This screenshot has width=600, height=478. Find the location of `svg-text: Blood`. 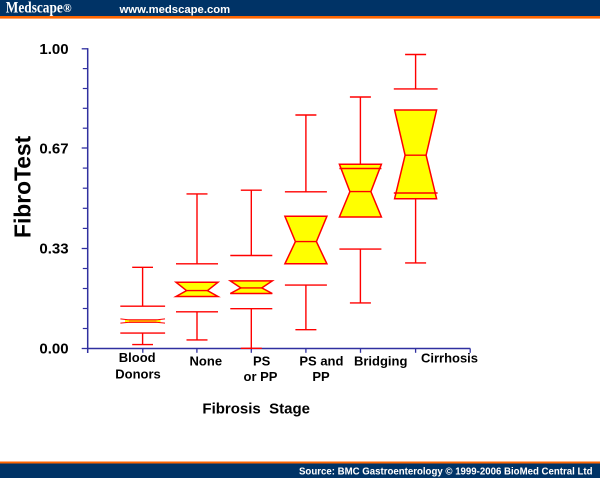

svg-text: Blood is located at coordinates (137, 357).